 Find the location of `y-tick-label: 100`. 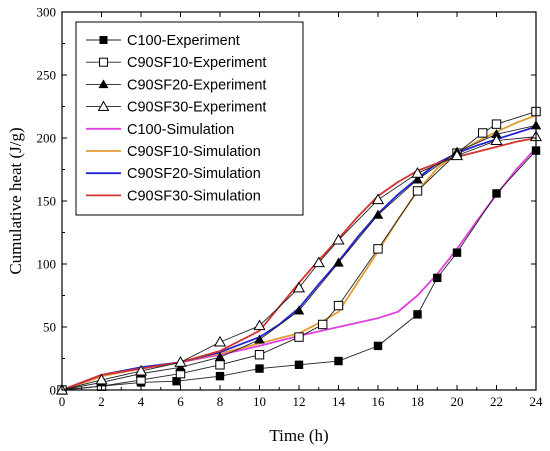

y-tick-label: 100 is located at coordinates (47, 264).